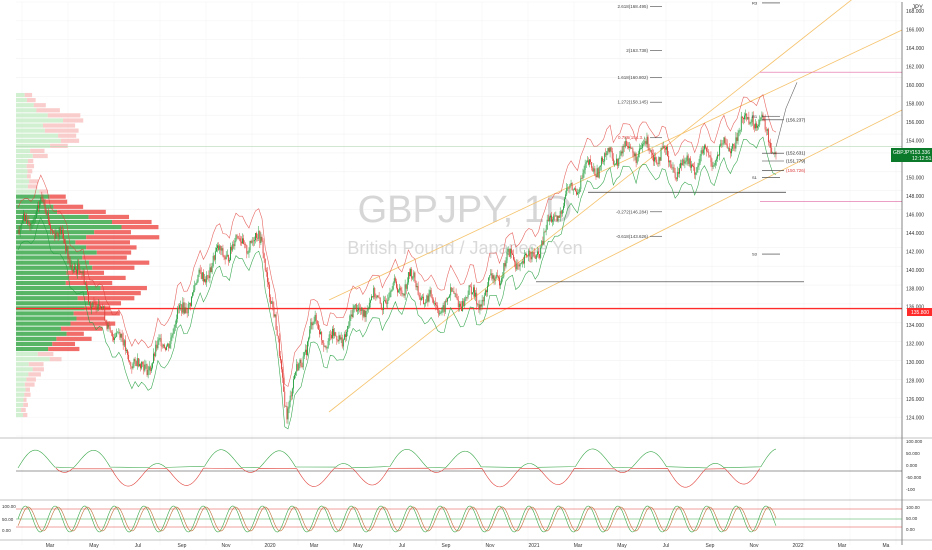 This screenshot has height=550, width=932. What do you see at coordinates (632, 211) in the screenshot?
I see `fib-label: -0.272(146.284)` at bounding box center [632, 211].